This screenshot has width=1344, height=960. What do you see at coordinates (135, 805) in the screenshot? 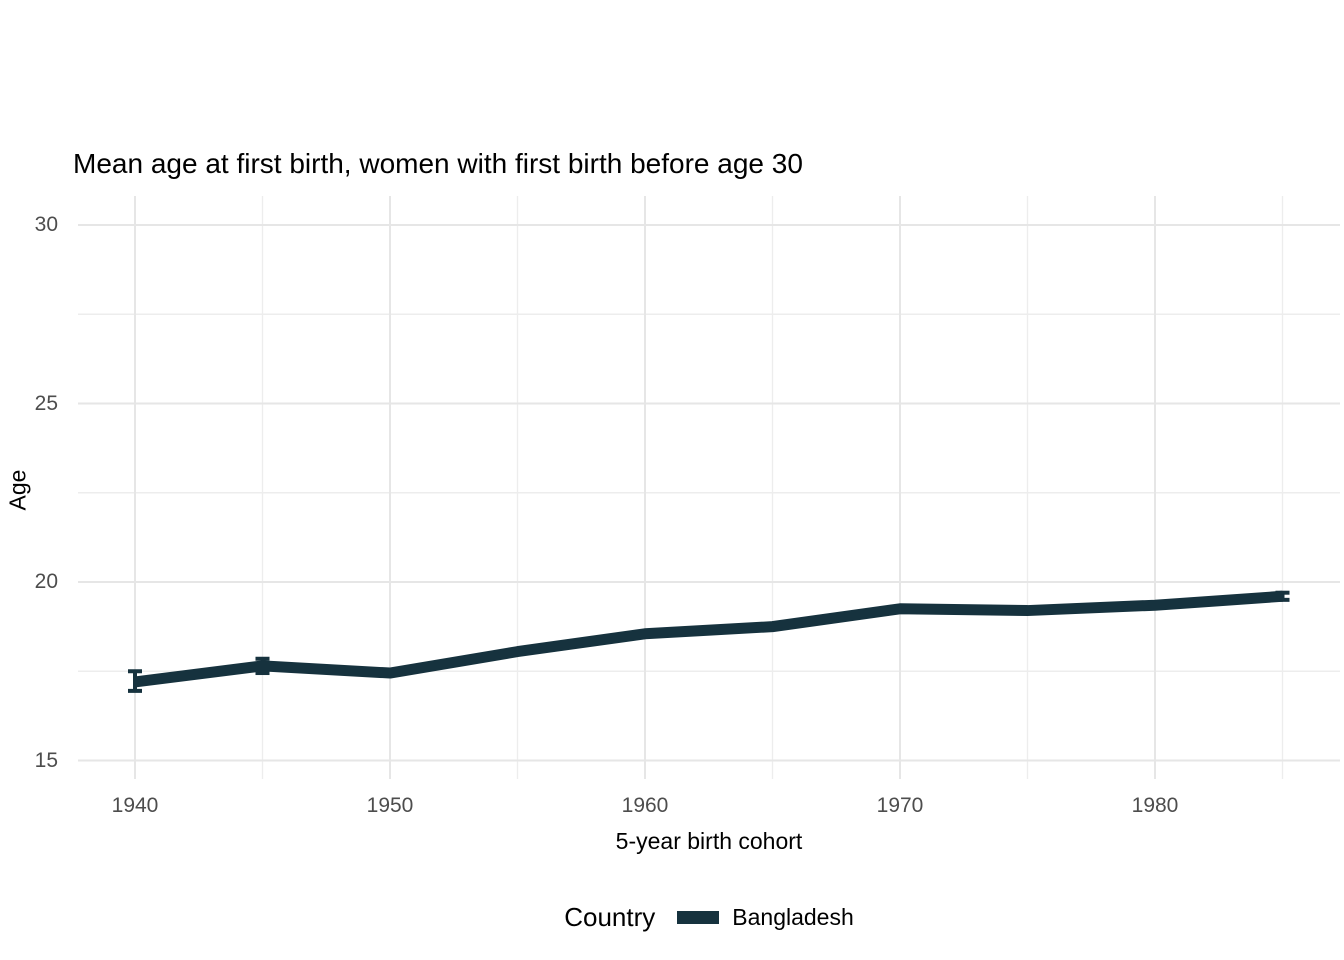
I see `x-tick-label: 1940` at bounding box center [135, 805].